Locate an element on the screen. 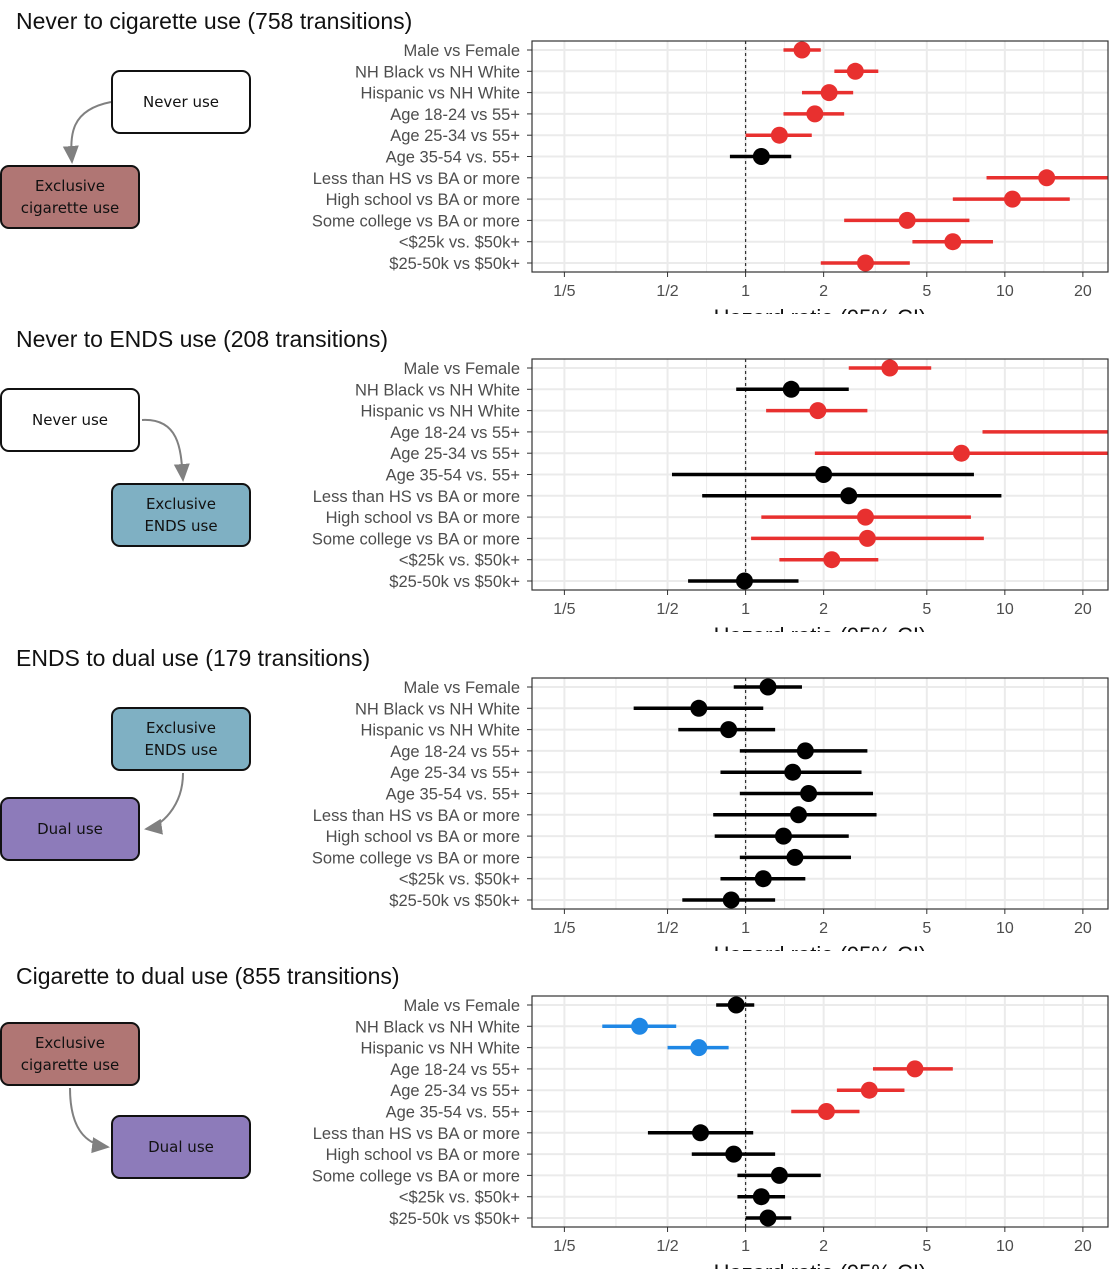  panel-title: ENDS to dual use (179 transitions) is located at coordinates (193, 658).